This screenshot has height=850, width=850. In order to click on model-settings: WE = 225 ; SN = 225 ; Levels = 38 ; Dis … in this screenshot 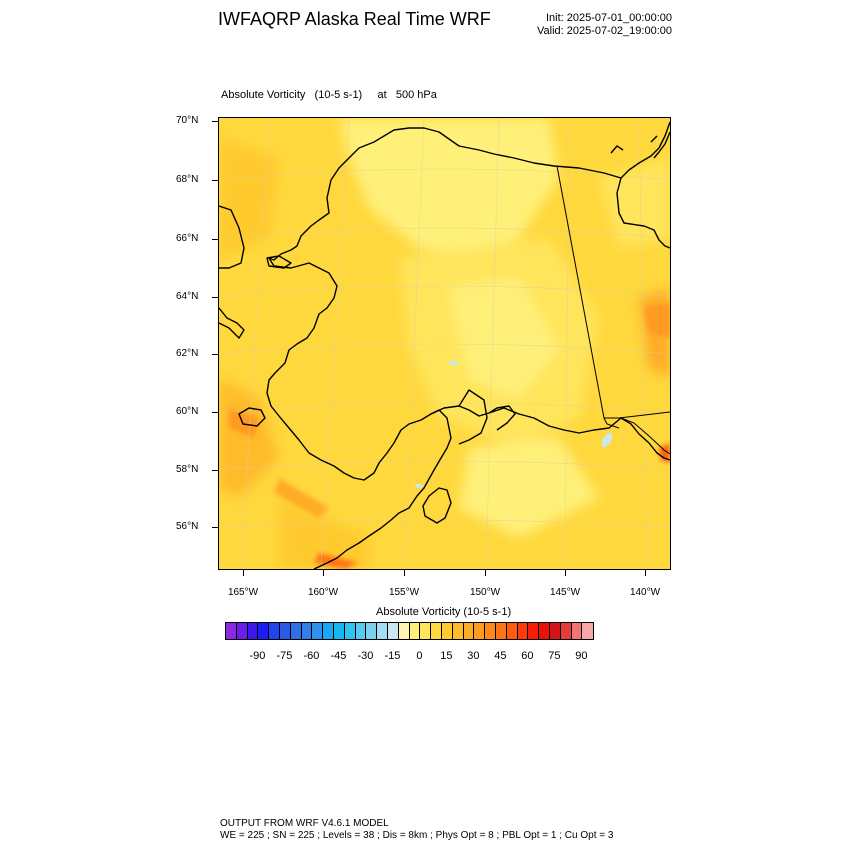, I will do `click(417, 835)`.